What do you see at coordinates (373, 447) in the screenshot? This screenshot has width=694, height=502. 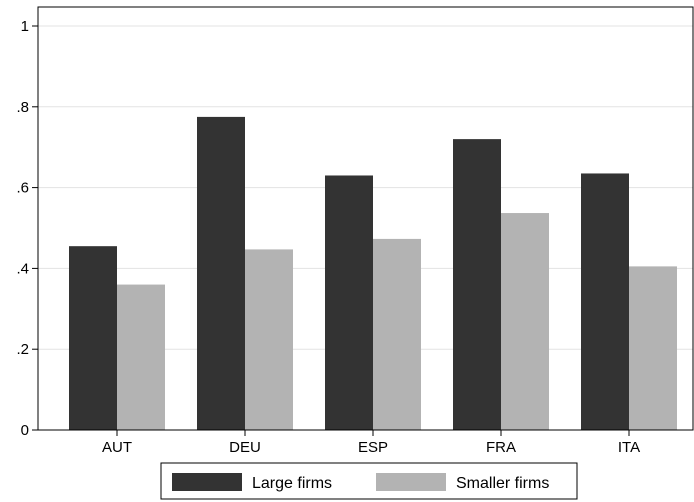 I see `x-tick-label: ESP` at bounding box center [373, 447].